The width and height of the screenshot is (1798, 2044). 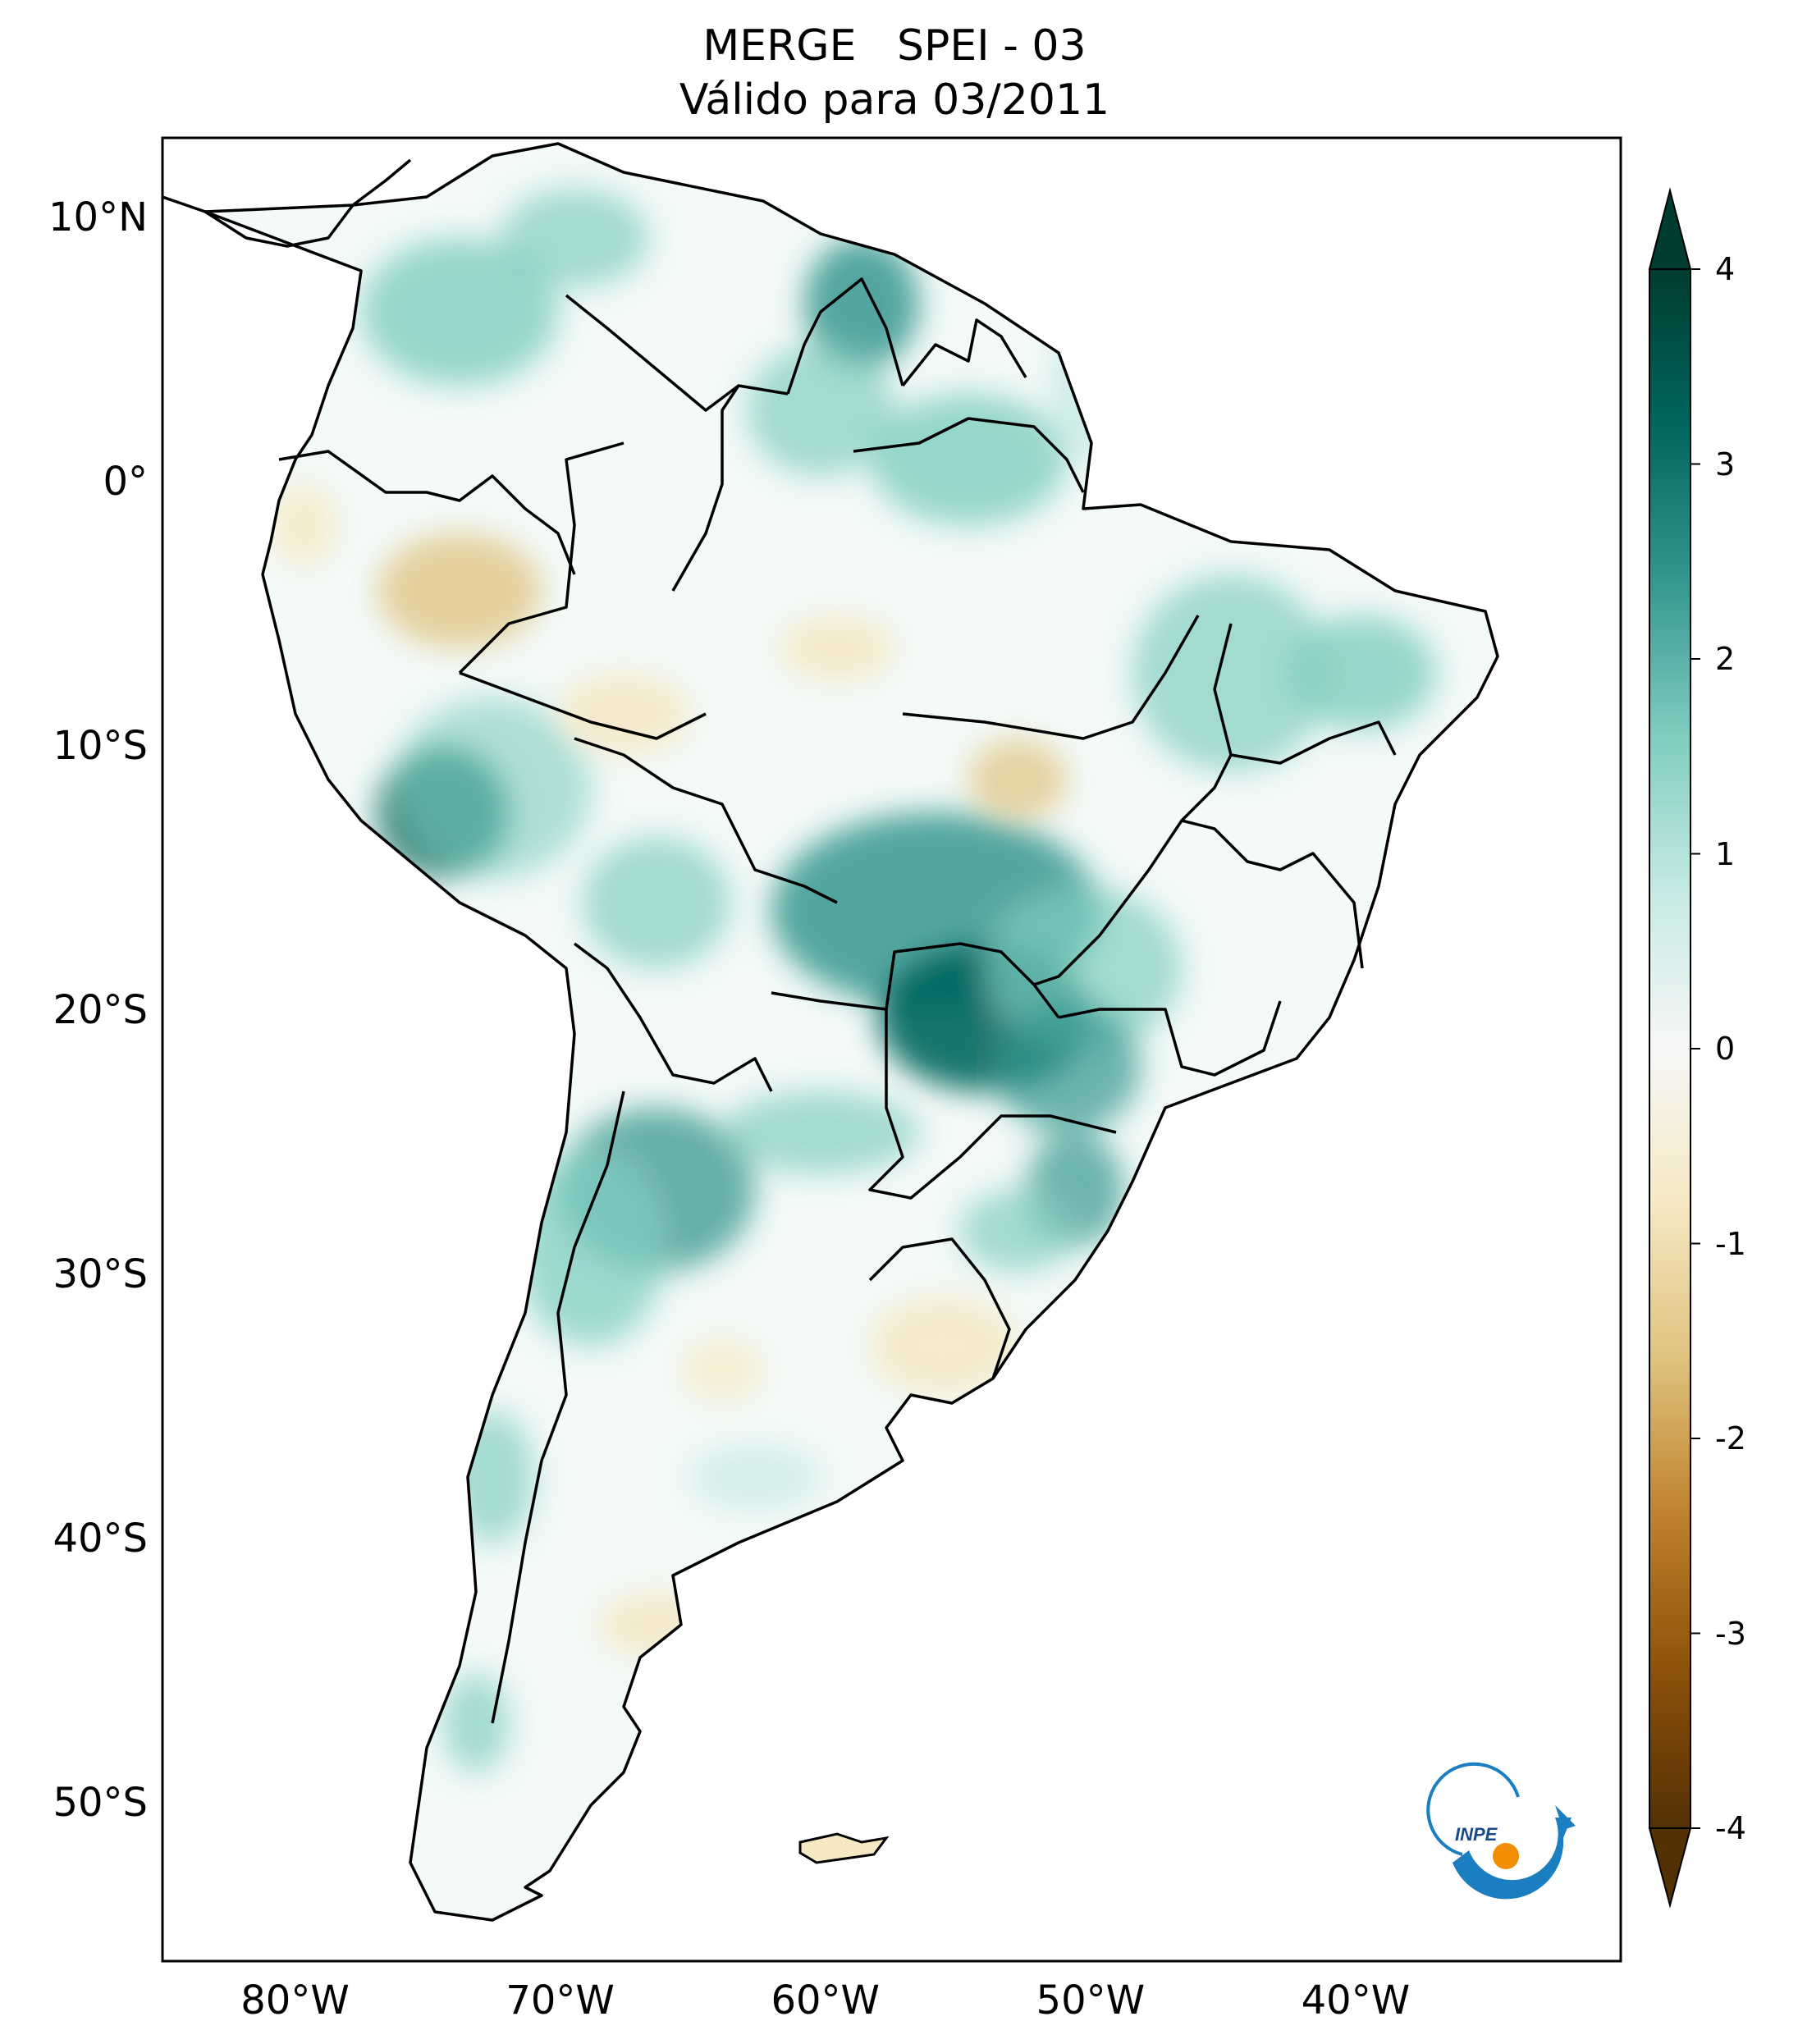 I want to click on colorbar-tick-label: -2, so click(x=1730, y=1438).